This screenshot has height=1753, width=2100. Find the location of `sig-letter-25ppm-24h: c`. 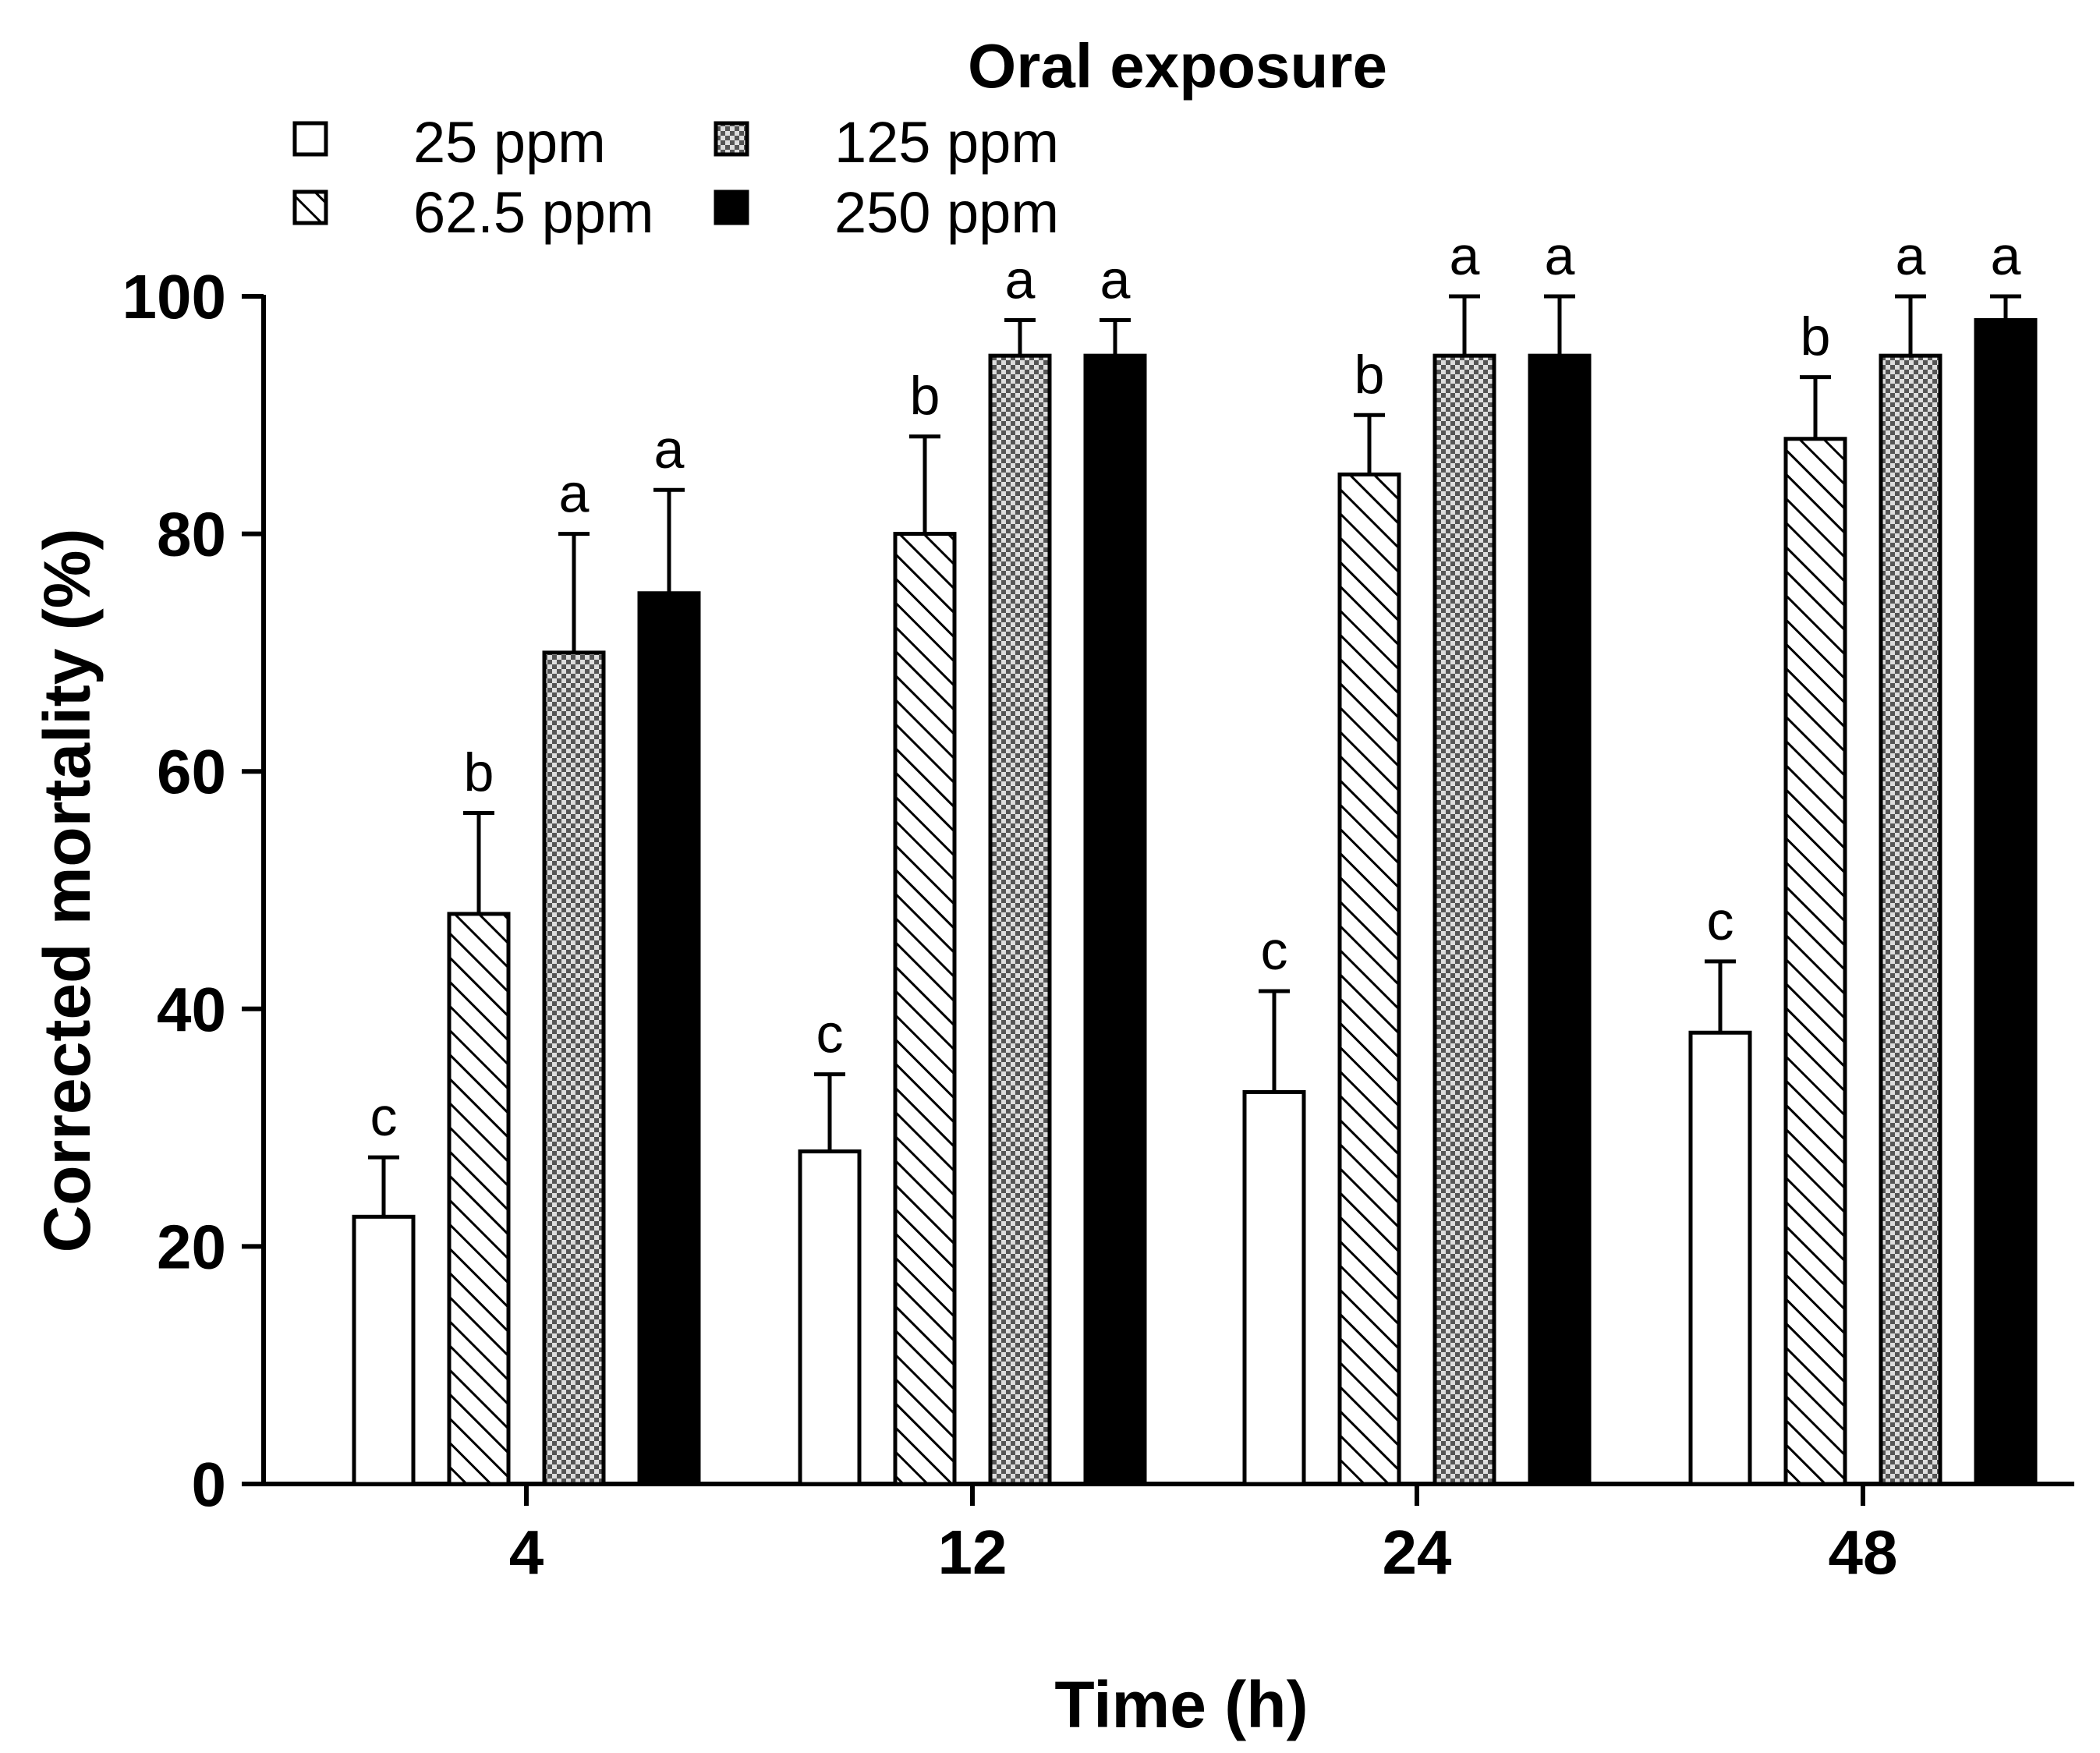

sig-letter-25ppm-24h: c is located at coordinates (1275, 950).